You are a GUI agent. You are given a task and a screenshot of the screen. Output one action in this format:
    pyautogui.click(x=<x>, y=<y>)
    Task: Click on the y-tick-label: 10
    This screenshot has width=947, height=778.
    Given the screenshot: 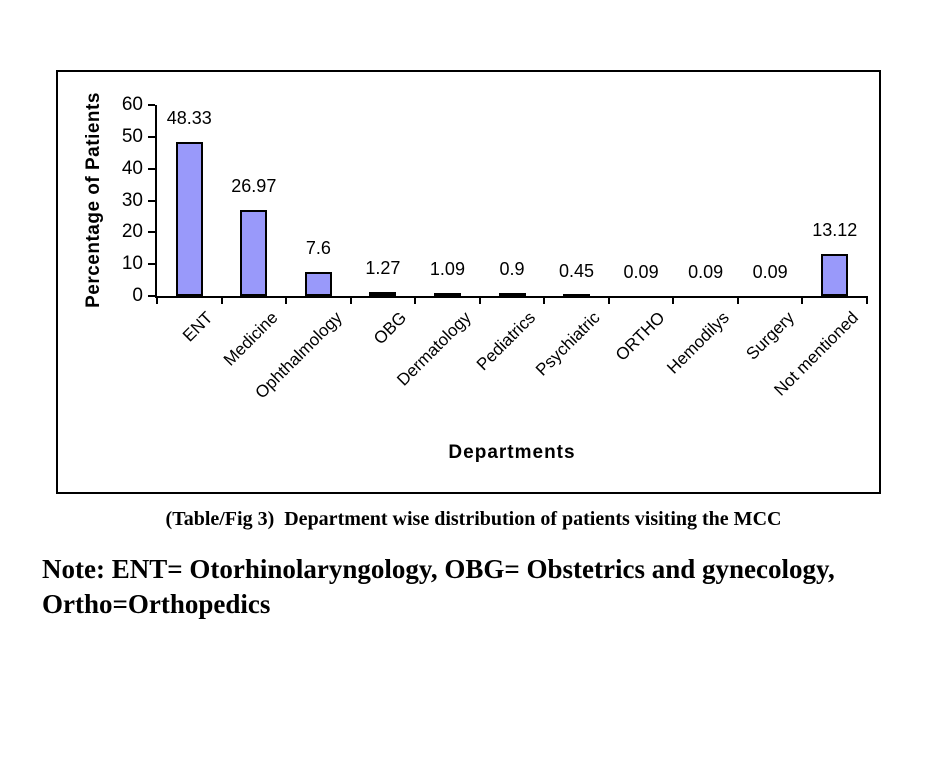 What is the action you would take?
    pyautogui.click(x=132, y=264)
    